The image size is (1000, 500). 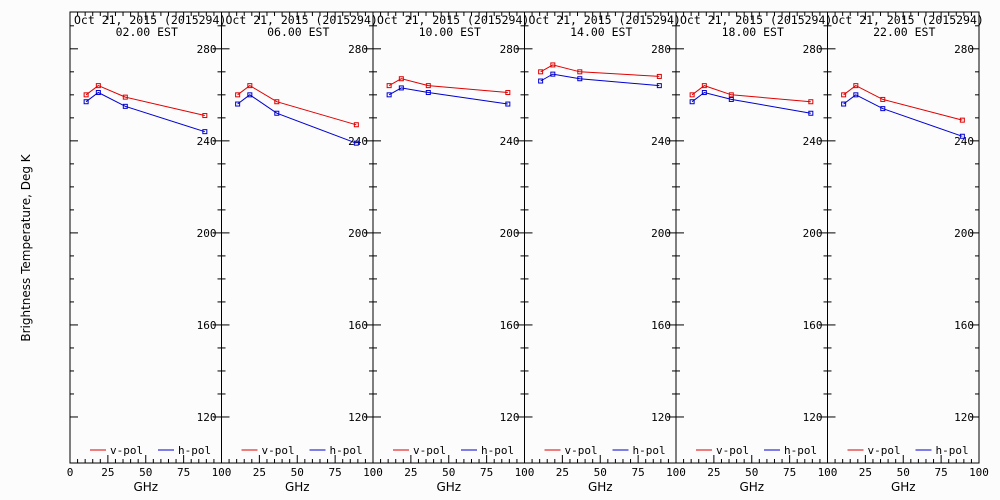 I want to click on panel-title-time: 06.00 EST, so click(x=298, y=32).